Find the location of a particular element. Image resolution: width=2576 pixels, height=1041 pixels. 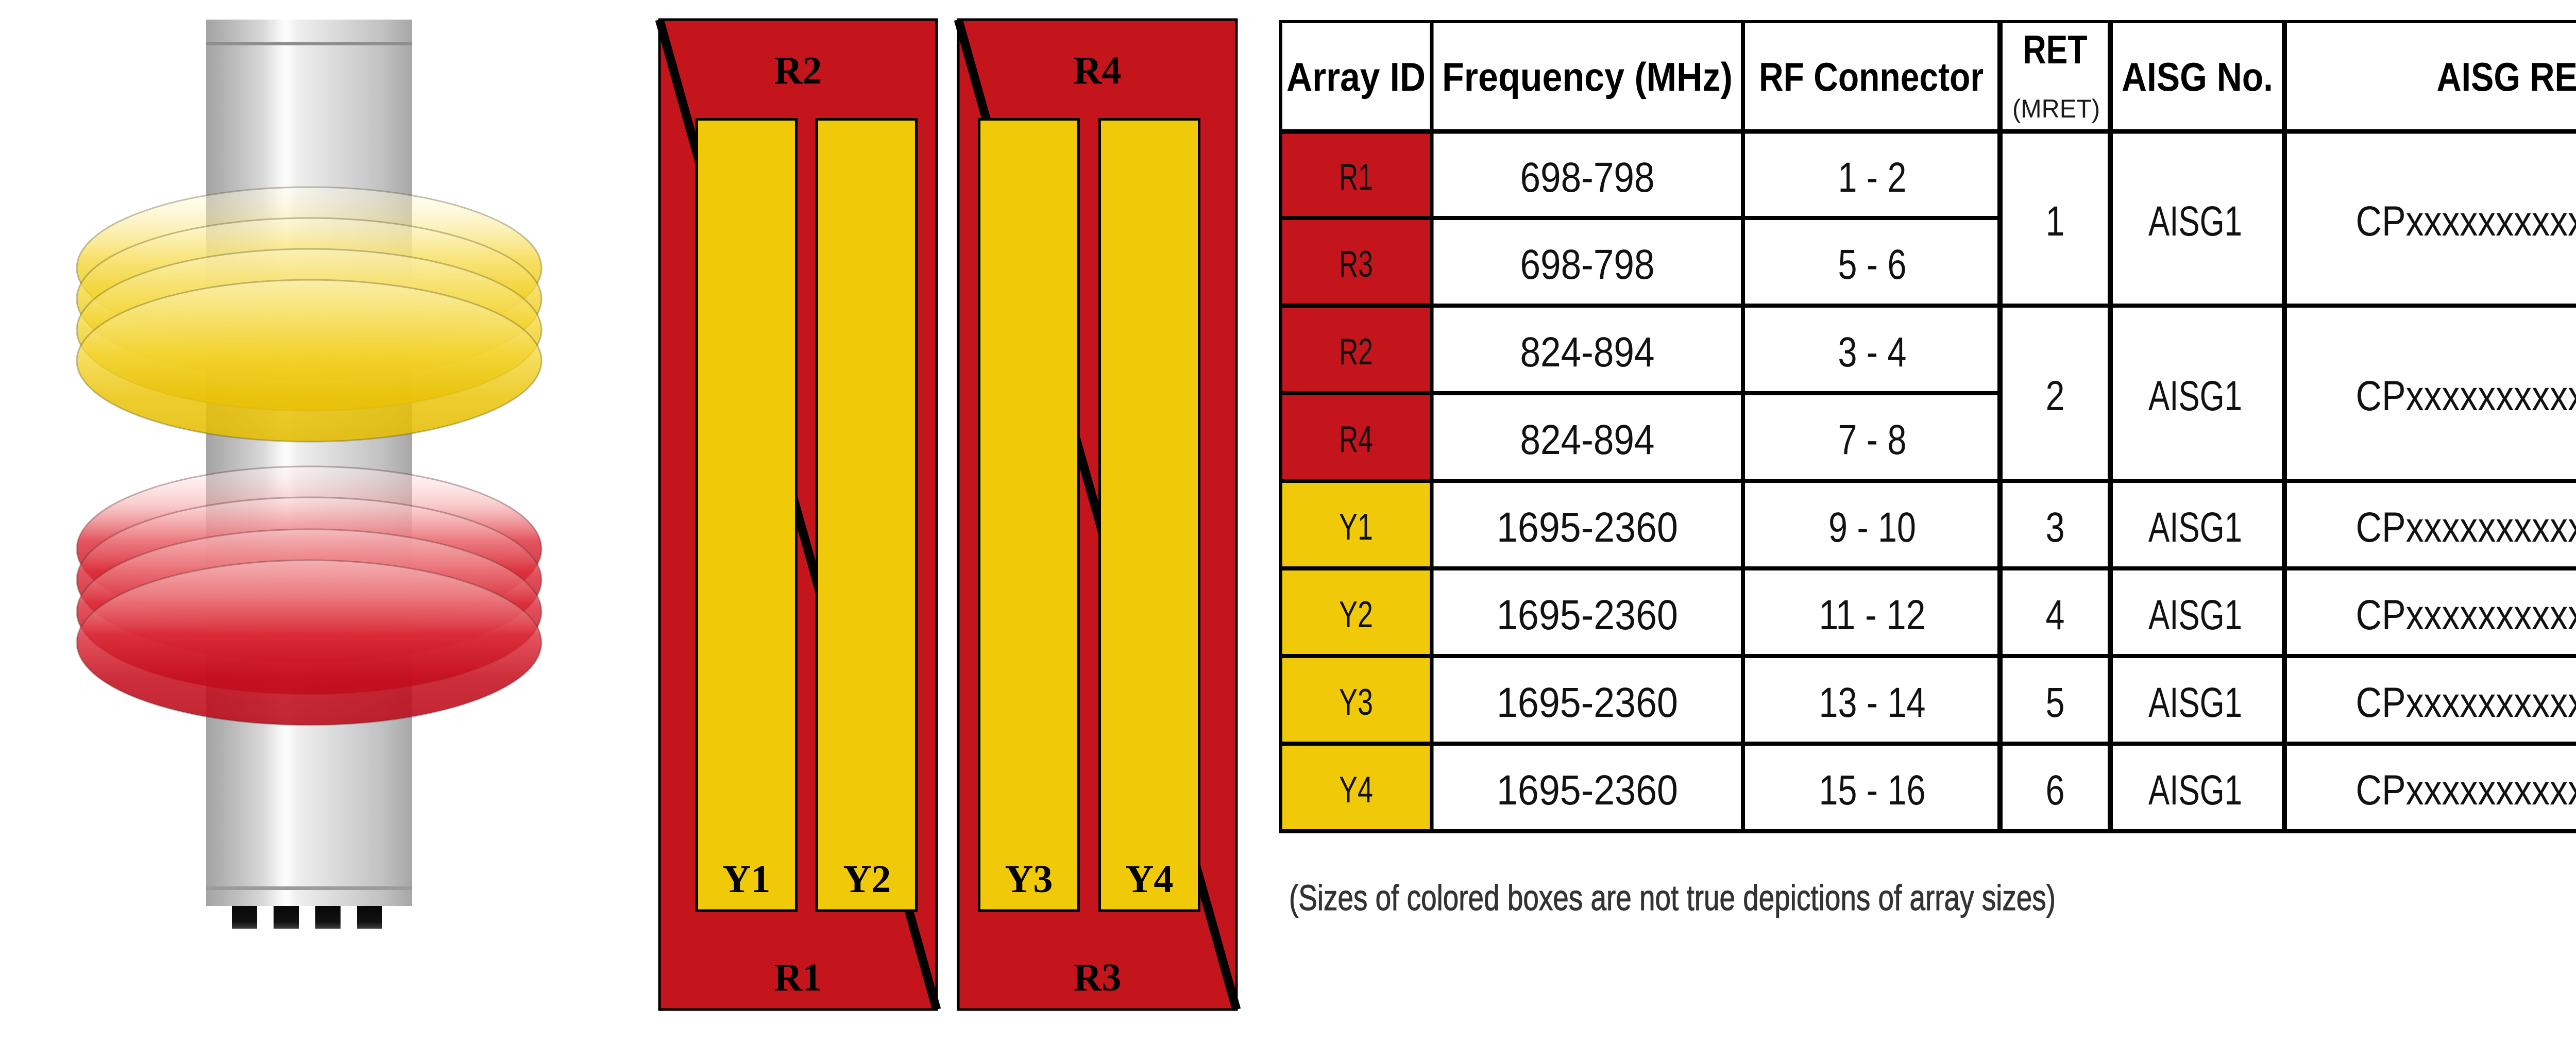

svg-text: 5 - 6 is located at coordinates (1872, 264).